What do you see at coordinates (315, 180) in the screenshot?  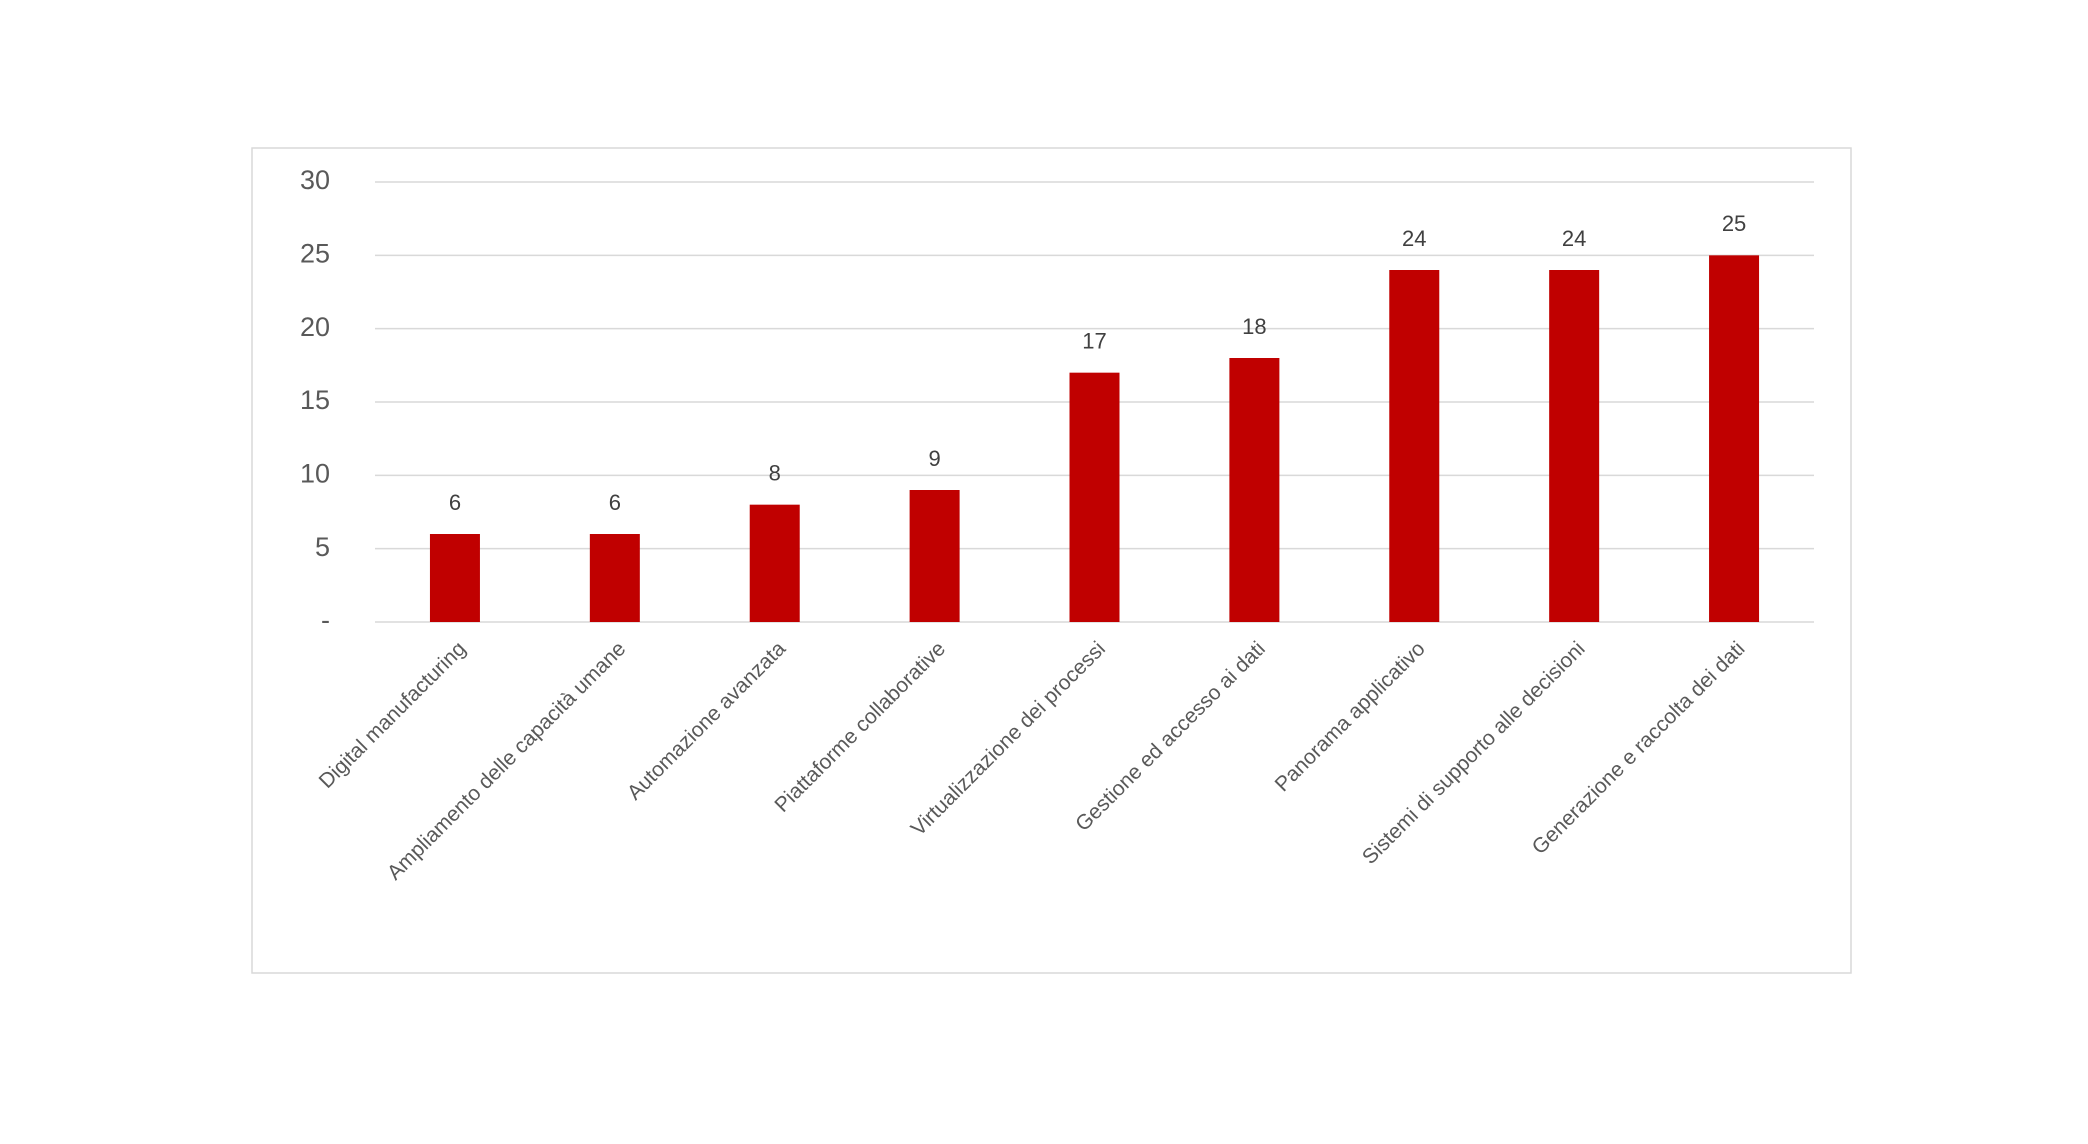 I see `y-tick-label: 30` at bounding box center [315, 180].